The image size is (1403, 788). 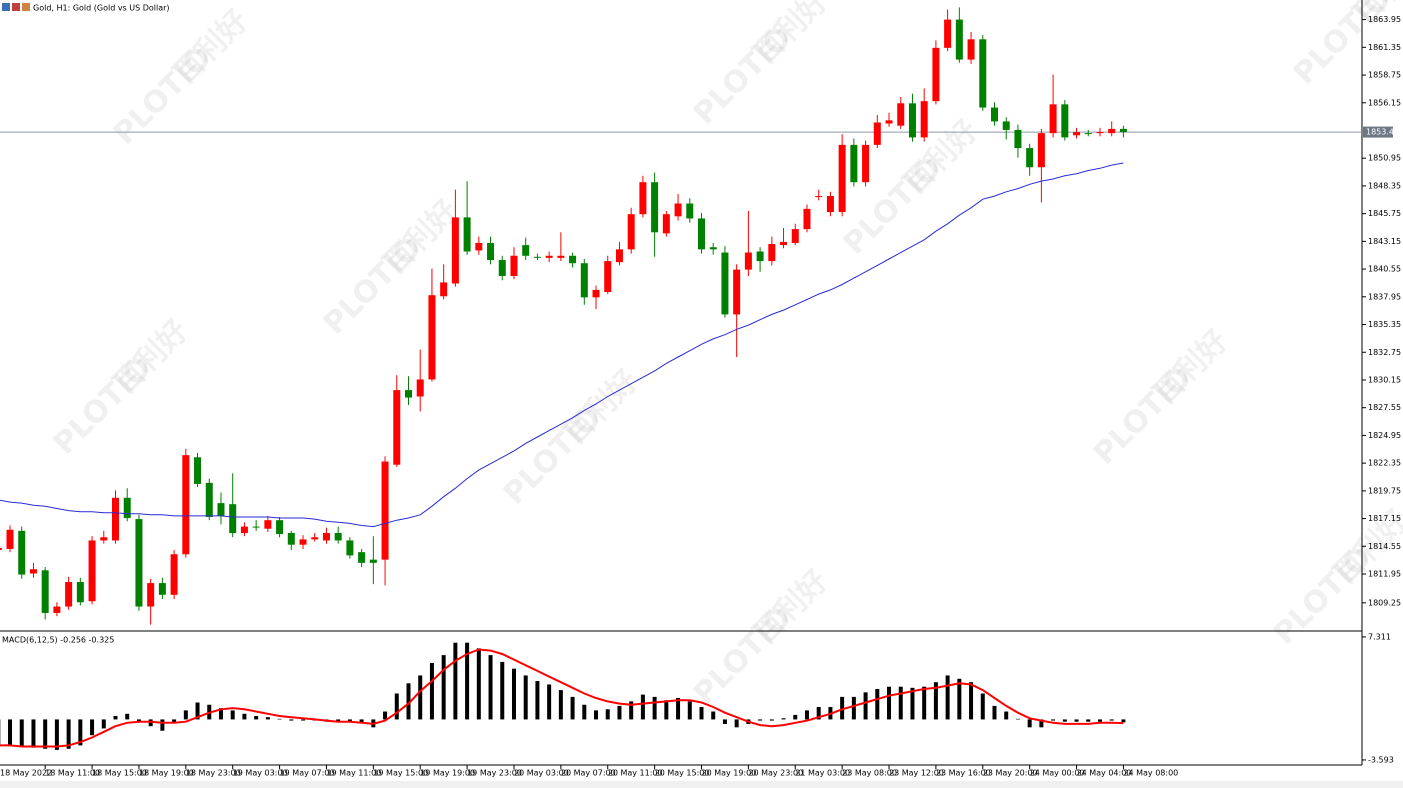 I want to click on y-tick-label: 1858.75, so click(x=1384, y=75).